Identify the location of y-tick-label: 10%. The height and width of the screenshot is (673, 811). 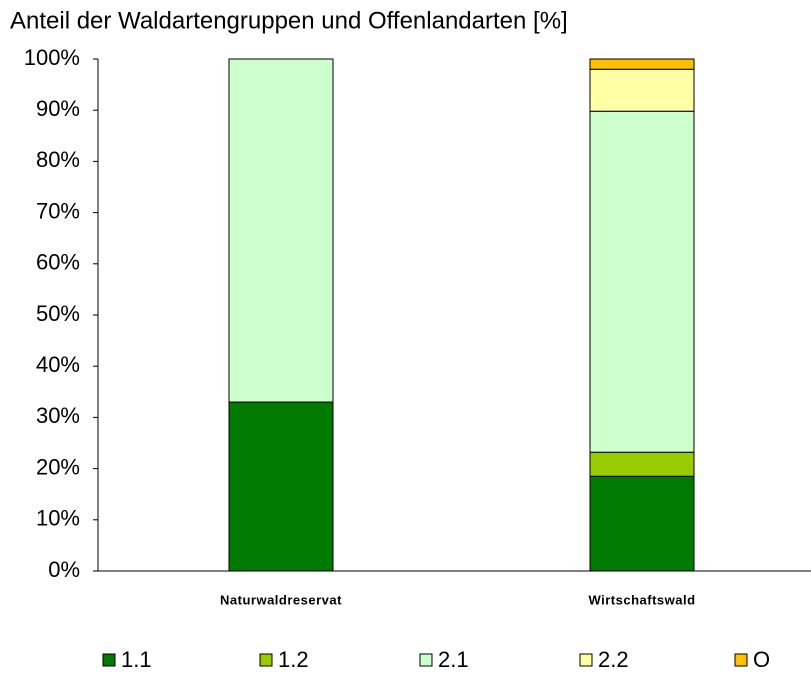
(58, 518).